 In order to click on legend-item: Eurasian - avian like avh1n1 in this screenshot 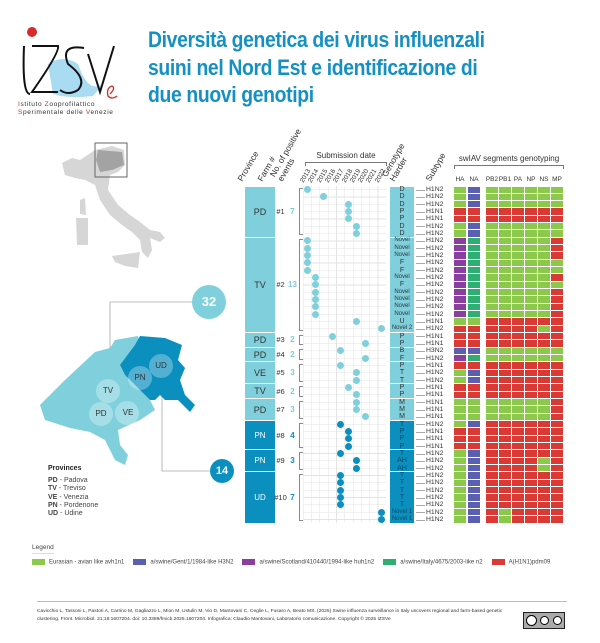, I will do `click(78, 562)`.